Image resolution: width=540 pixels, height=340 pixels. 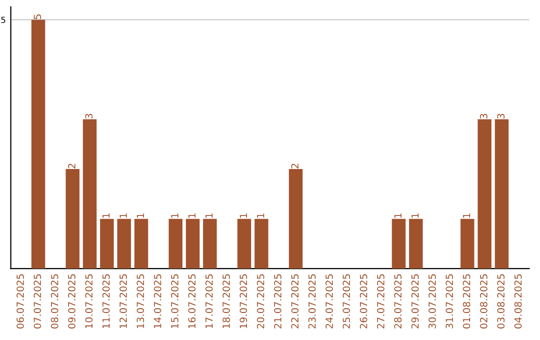 What do you see at coordinates (54, 301) in the screenshot?
I see `x-tick-label: 08.07.2025` at bounding box center [54, 301].